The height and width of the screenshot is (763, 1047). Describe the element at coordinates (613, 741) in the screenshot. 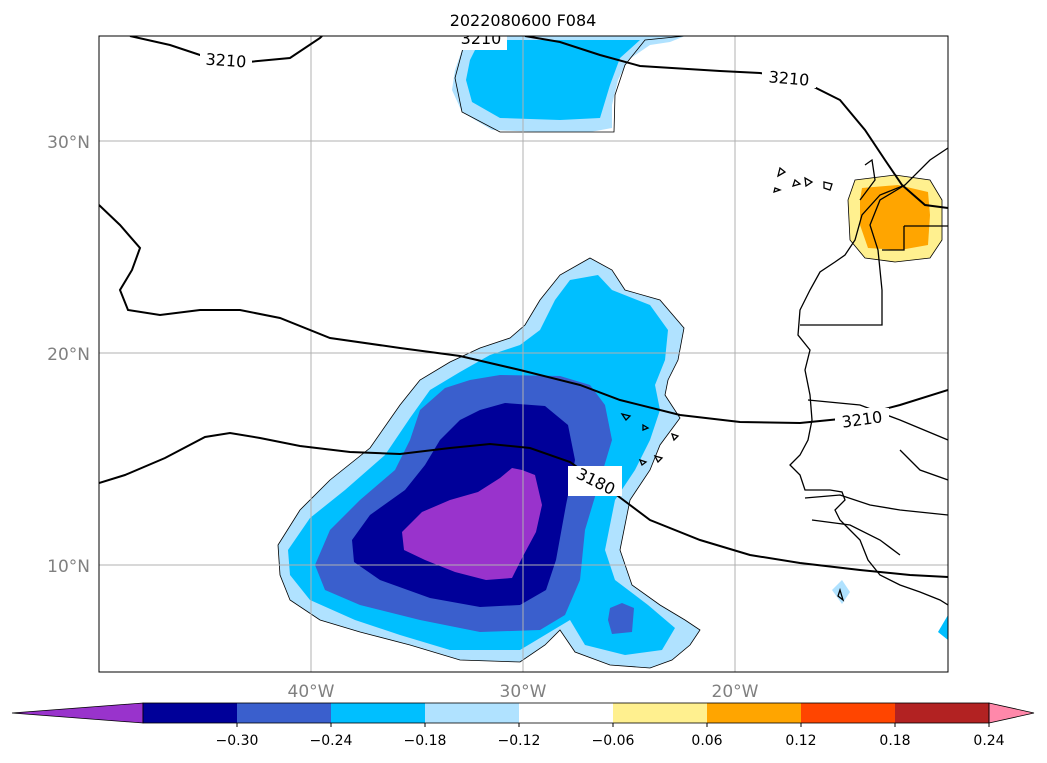

I see `colorbar-tick-label: −0.06` at that location.